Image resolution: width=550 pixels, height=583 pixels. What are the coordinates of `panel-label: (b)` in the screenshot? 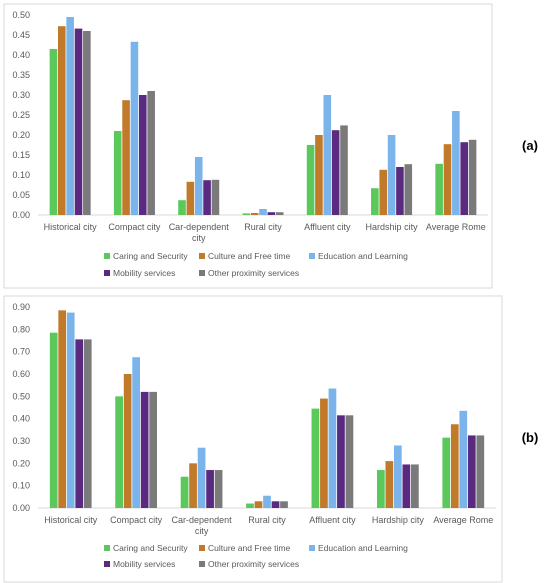 It's located at (530, 437).